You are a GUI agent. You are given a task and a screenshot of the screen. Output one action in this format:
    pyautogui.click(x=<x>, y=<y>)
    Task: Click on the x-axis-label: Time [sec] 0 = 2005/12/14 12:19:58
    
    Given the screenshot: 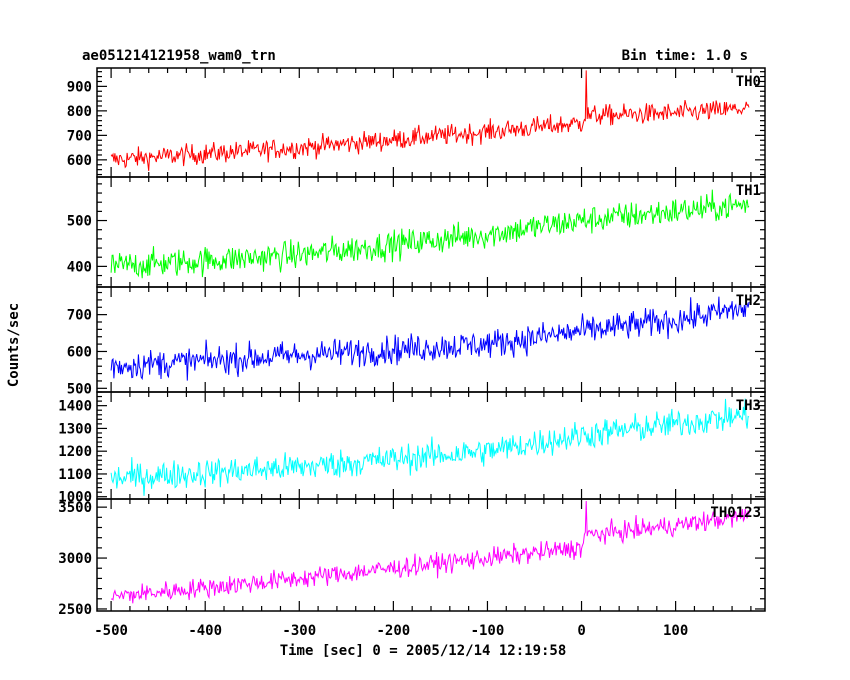 What is the action you would take?
    pyautogui.click(x=423, y=651)
    